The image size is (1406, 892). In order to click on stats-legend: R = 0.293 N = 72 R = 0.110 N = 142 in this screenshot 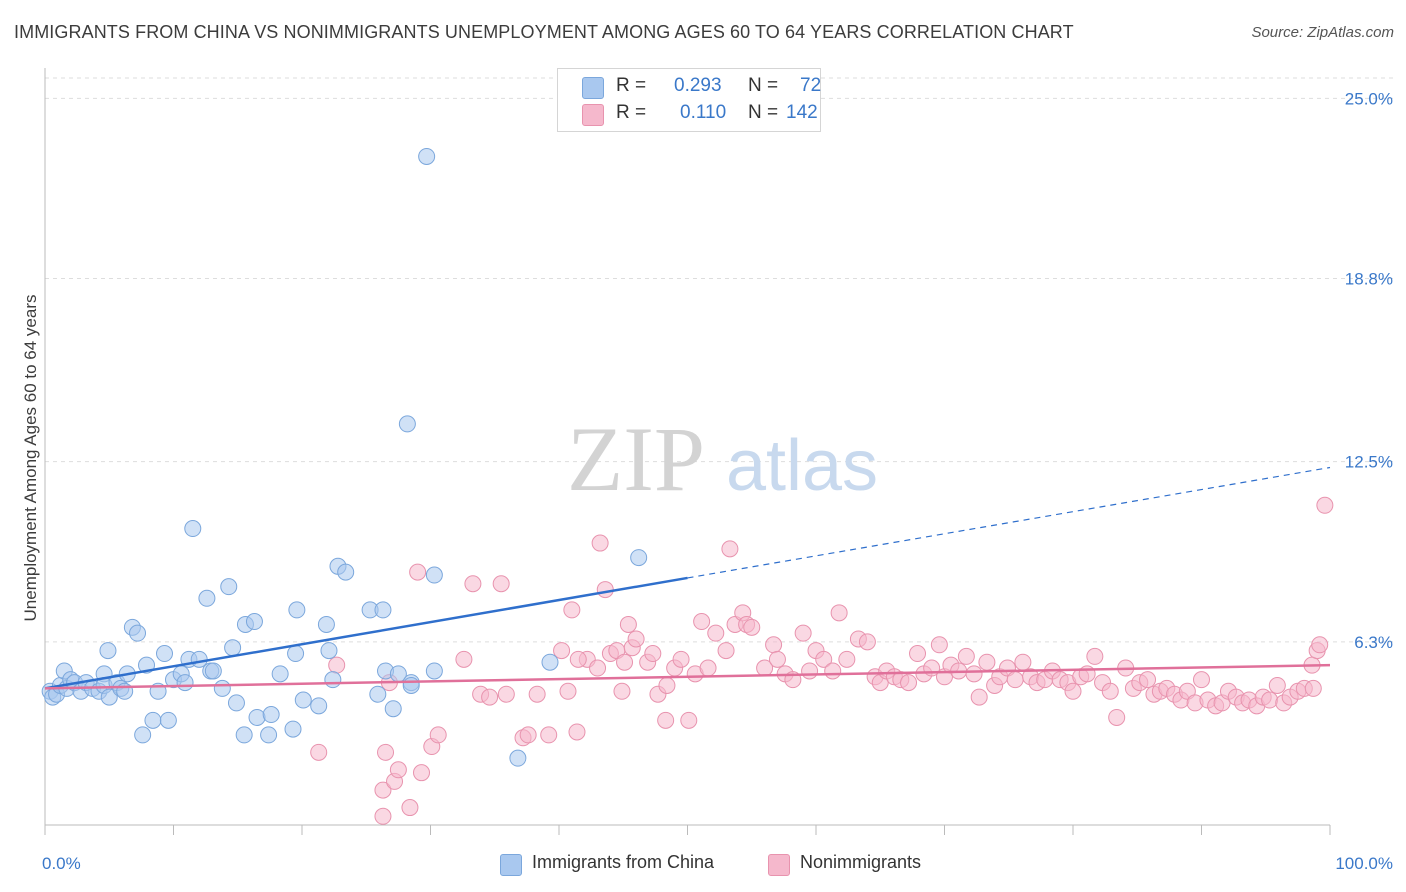, I will do `click(689, 100)`.